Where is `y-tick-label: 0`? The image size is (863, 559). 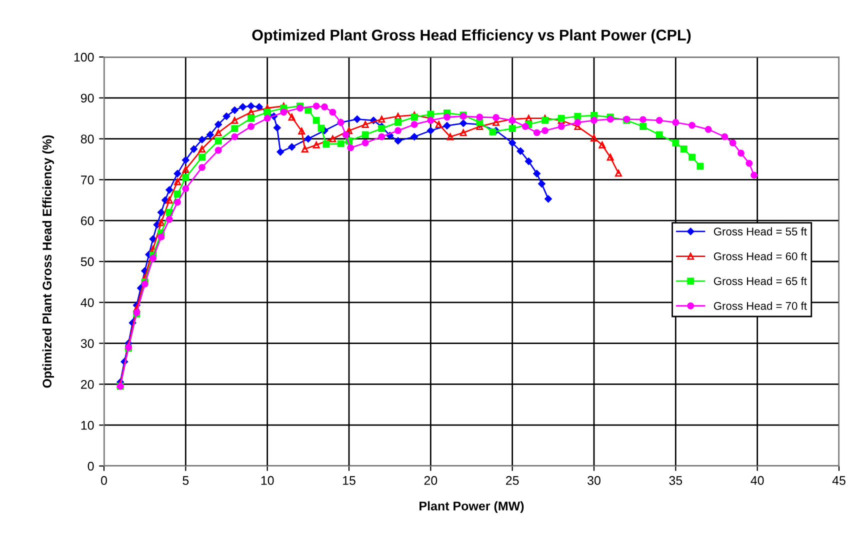 y-tick-label: 0 is located at coordinates (91, 466).